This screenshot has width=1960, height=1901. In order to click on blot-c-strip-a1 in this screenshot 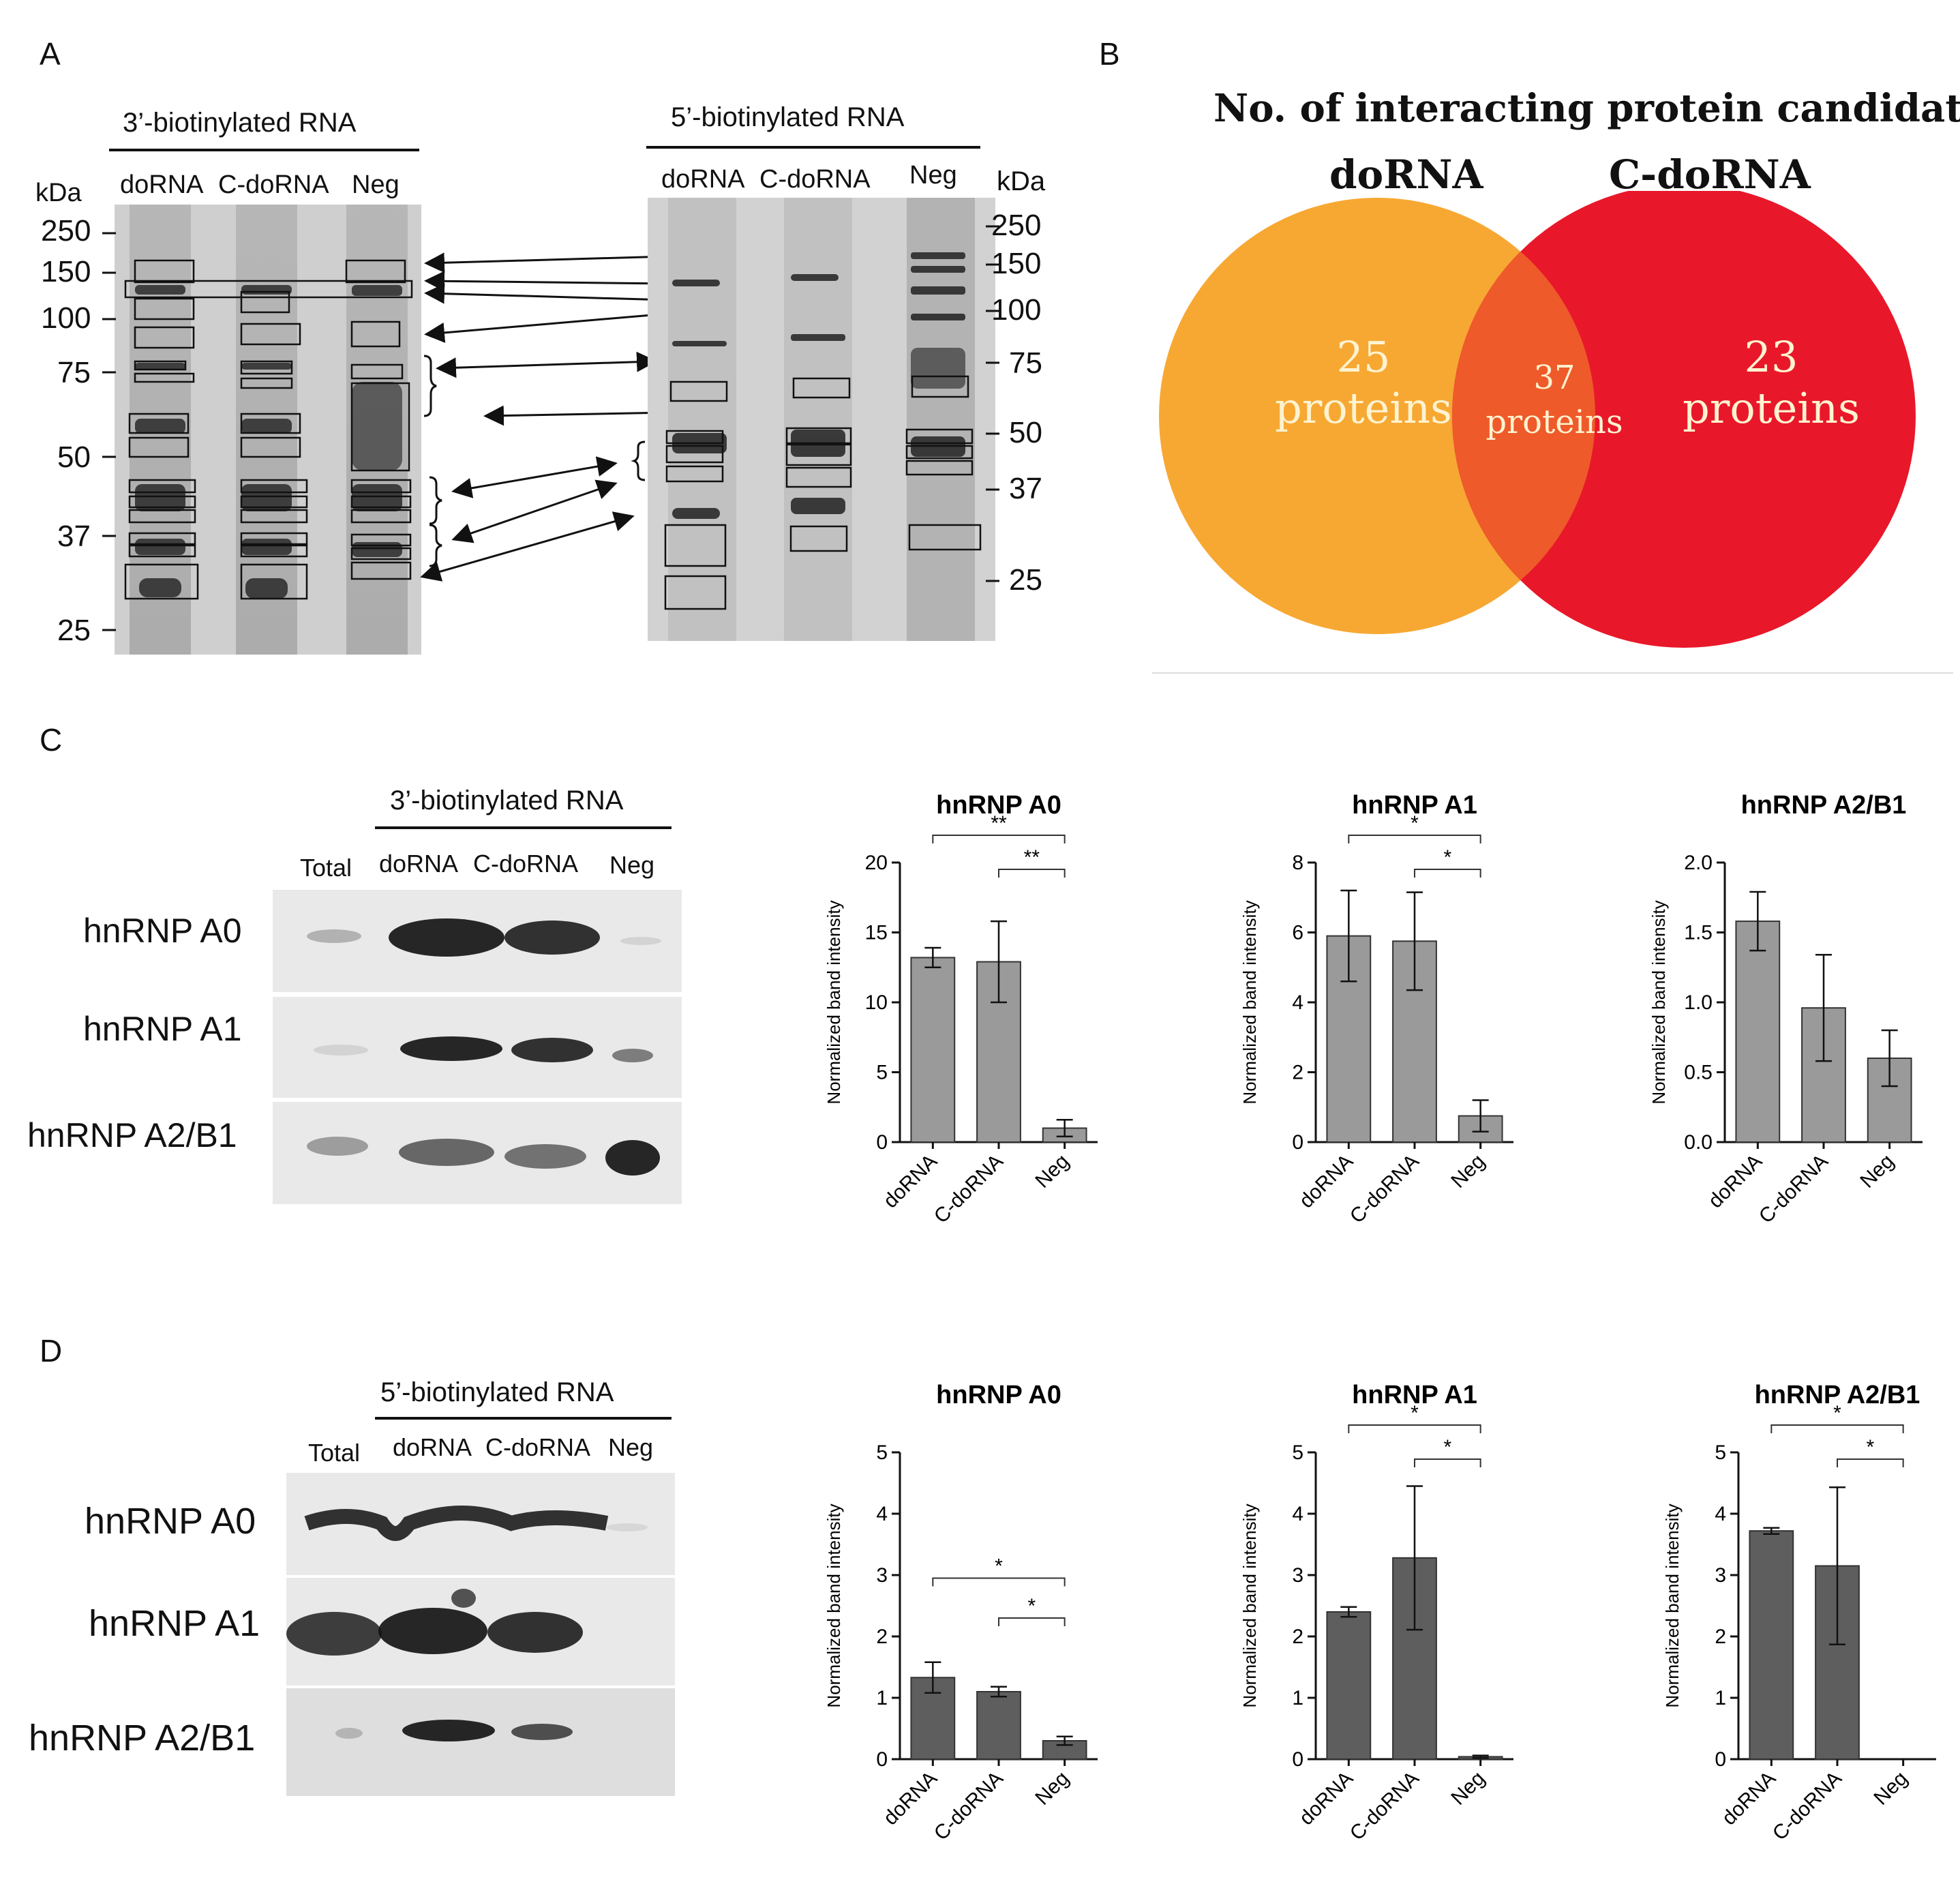, I will do `click(477, 1047)`.